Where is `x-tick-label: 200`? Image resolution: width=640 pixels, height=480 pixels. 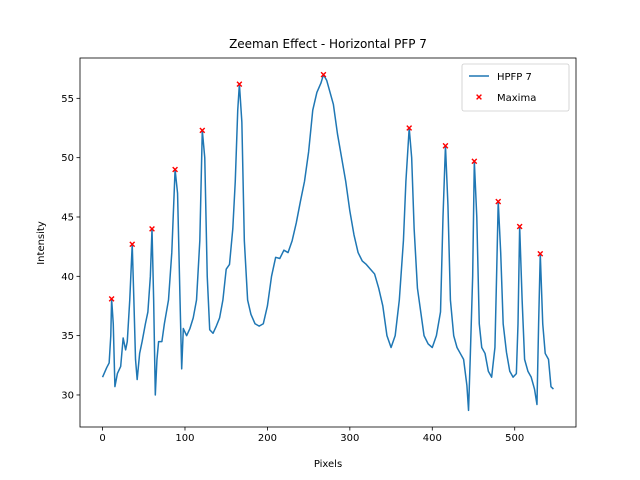
x-tick-label: 200 is located at coordinates (267, 438).